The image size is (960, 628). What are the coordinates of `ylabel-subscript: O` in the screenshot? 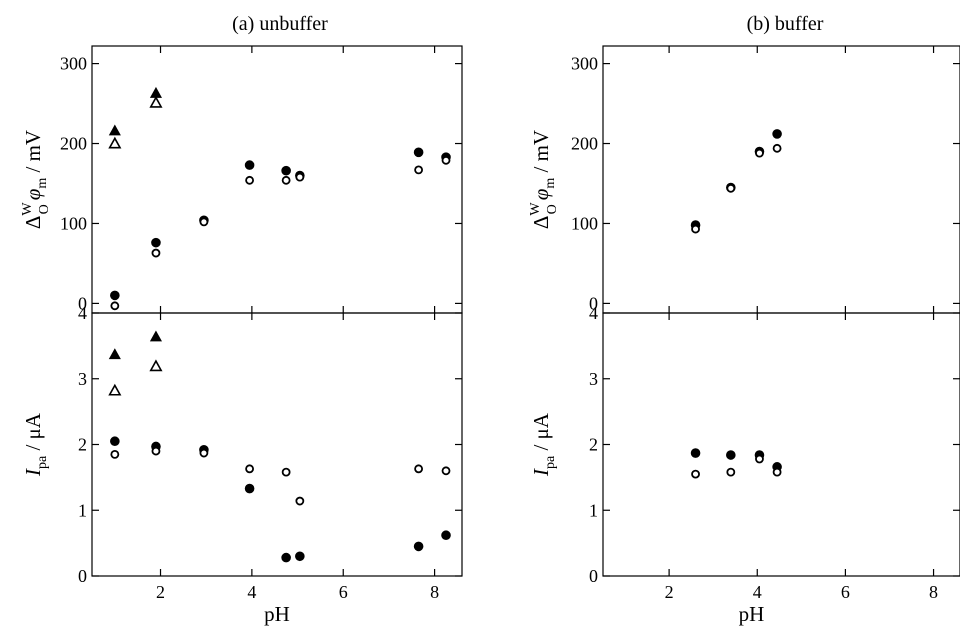 It's located at (44, 209).